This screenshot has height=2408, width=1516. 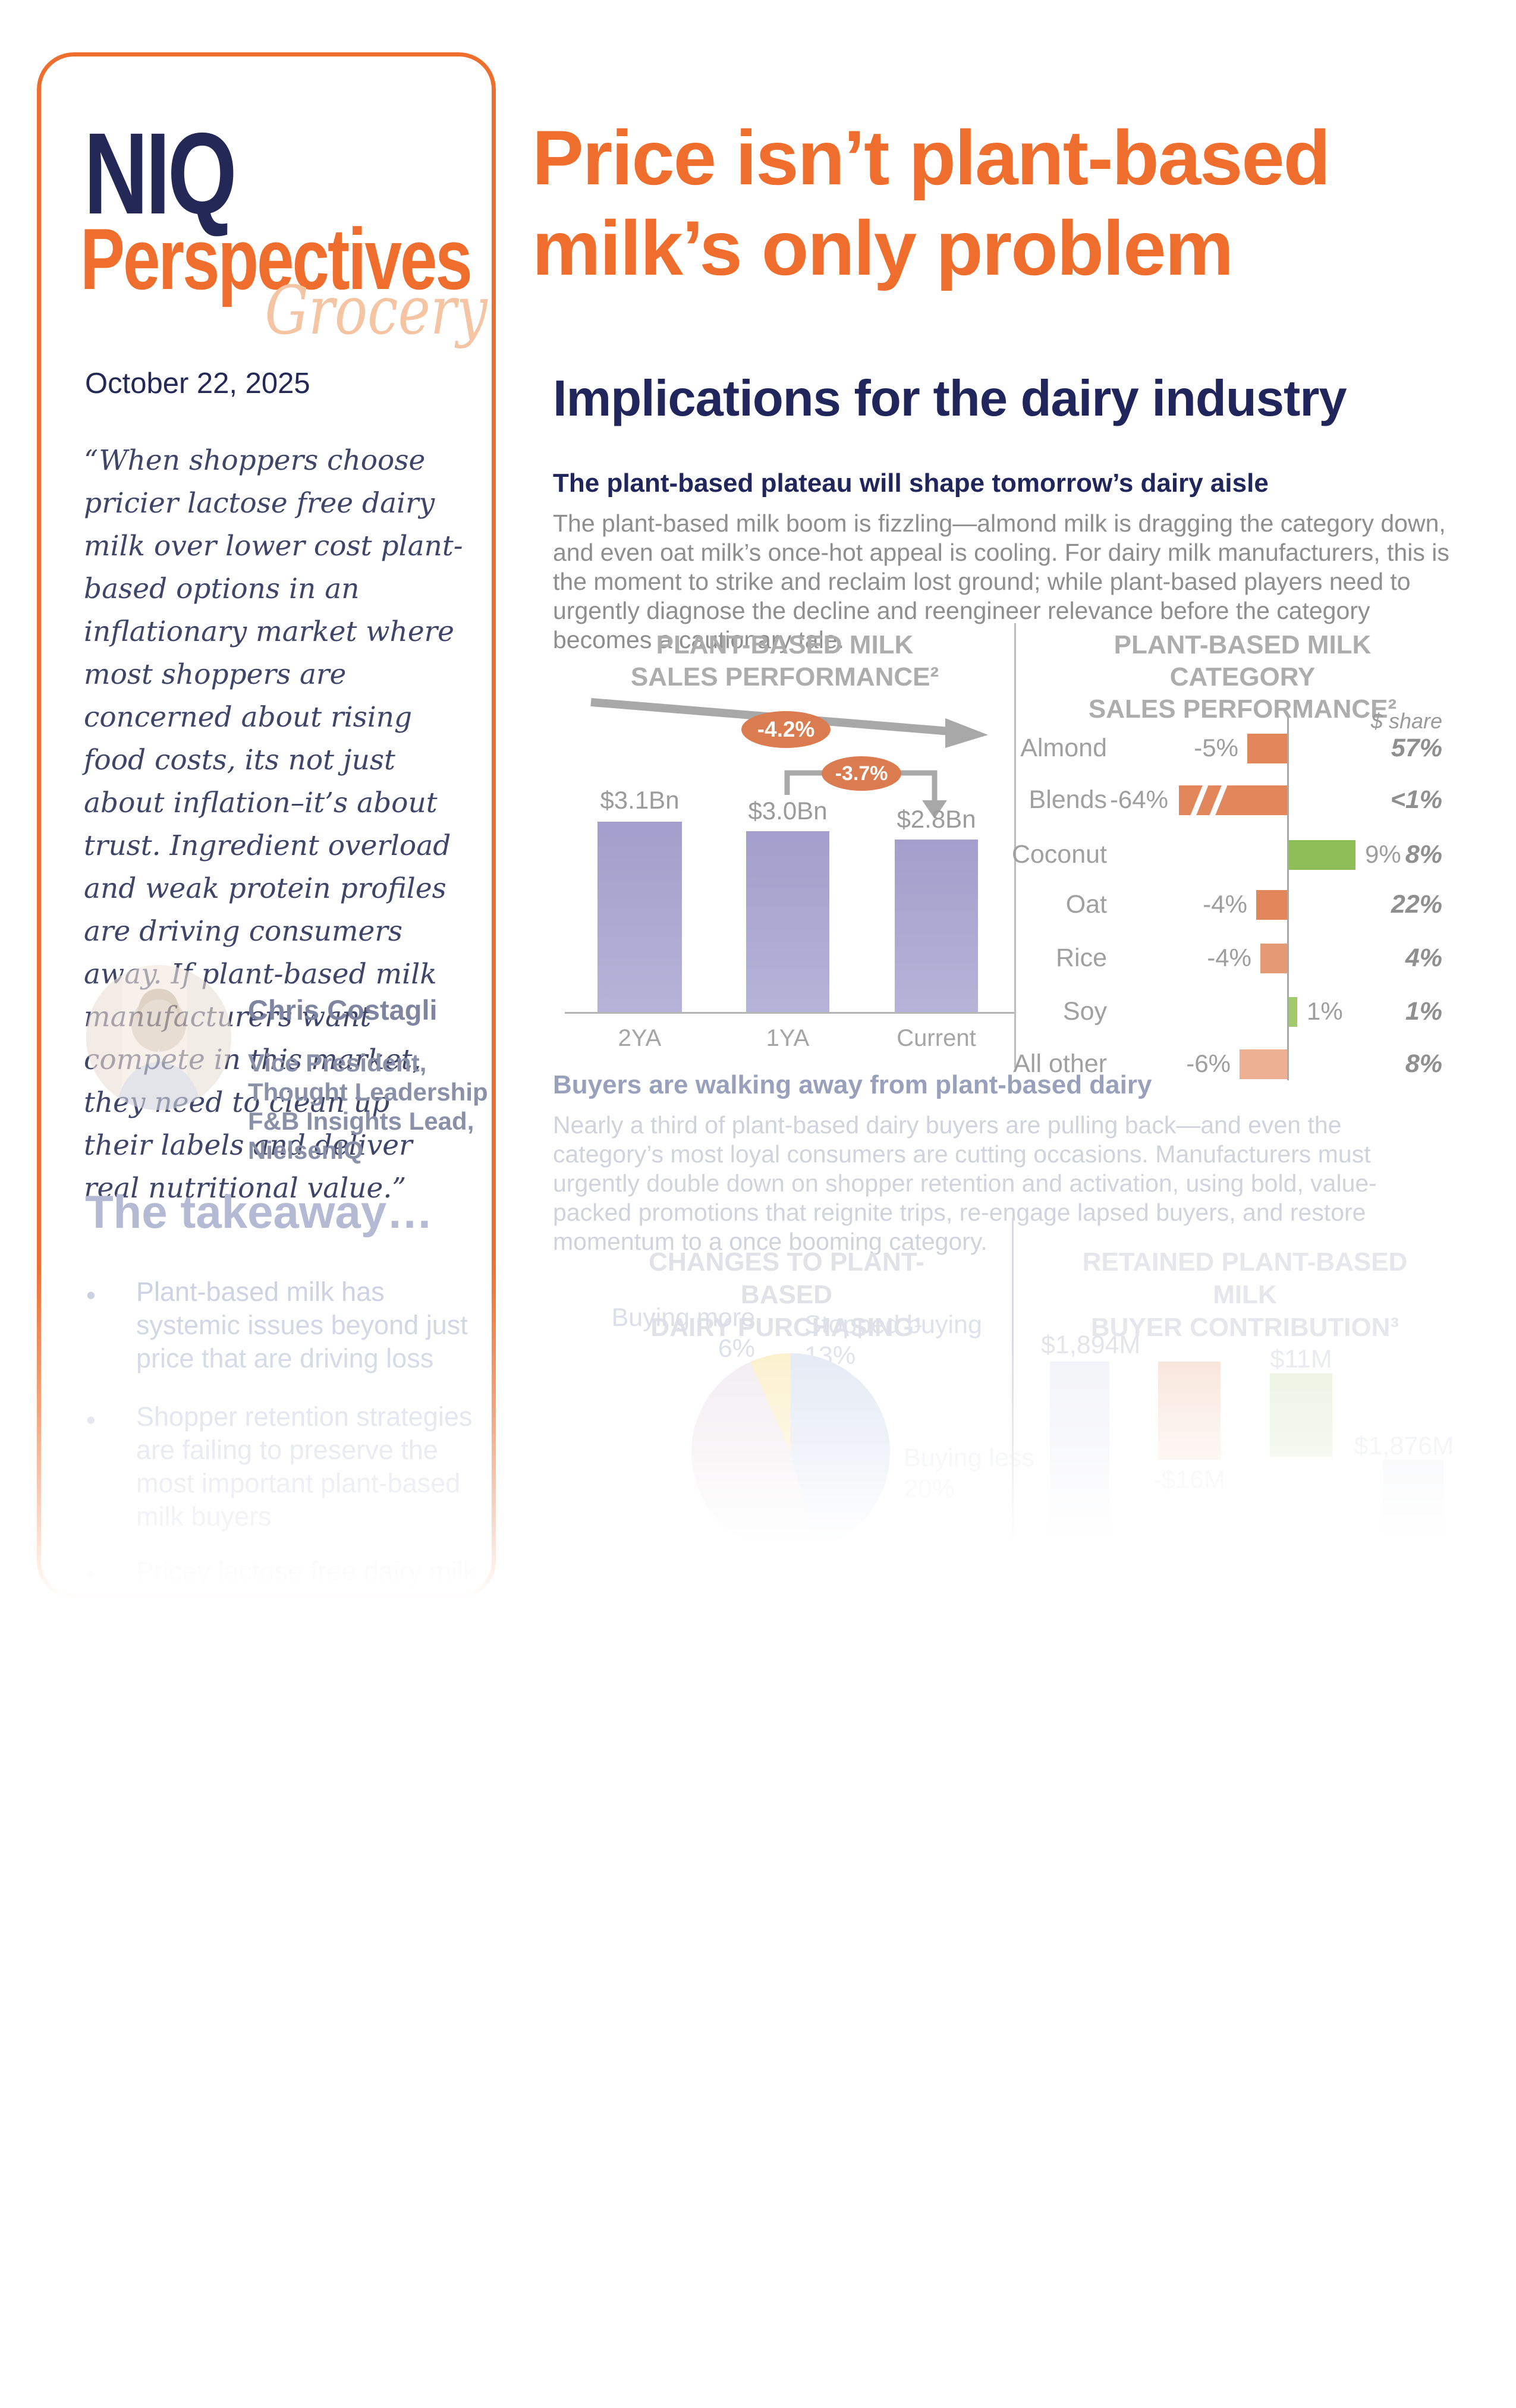 I want to click on section-heading: Implications for the dairy industry, so click(x=950, y=398).